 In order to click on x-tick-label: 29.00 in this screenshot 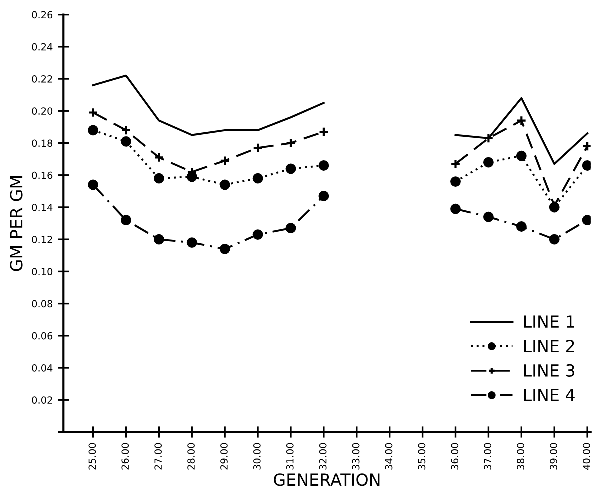, I will do `click(224, 456)`.